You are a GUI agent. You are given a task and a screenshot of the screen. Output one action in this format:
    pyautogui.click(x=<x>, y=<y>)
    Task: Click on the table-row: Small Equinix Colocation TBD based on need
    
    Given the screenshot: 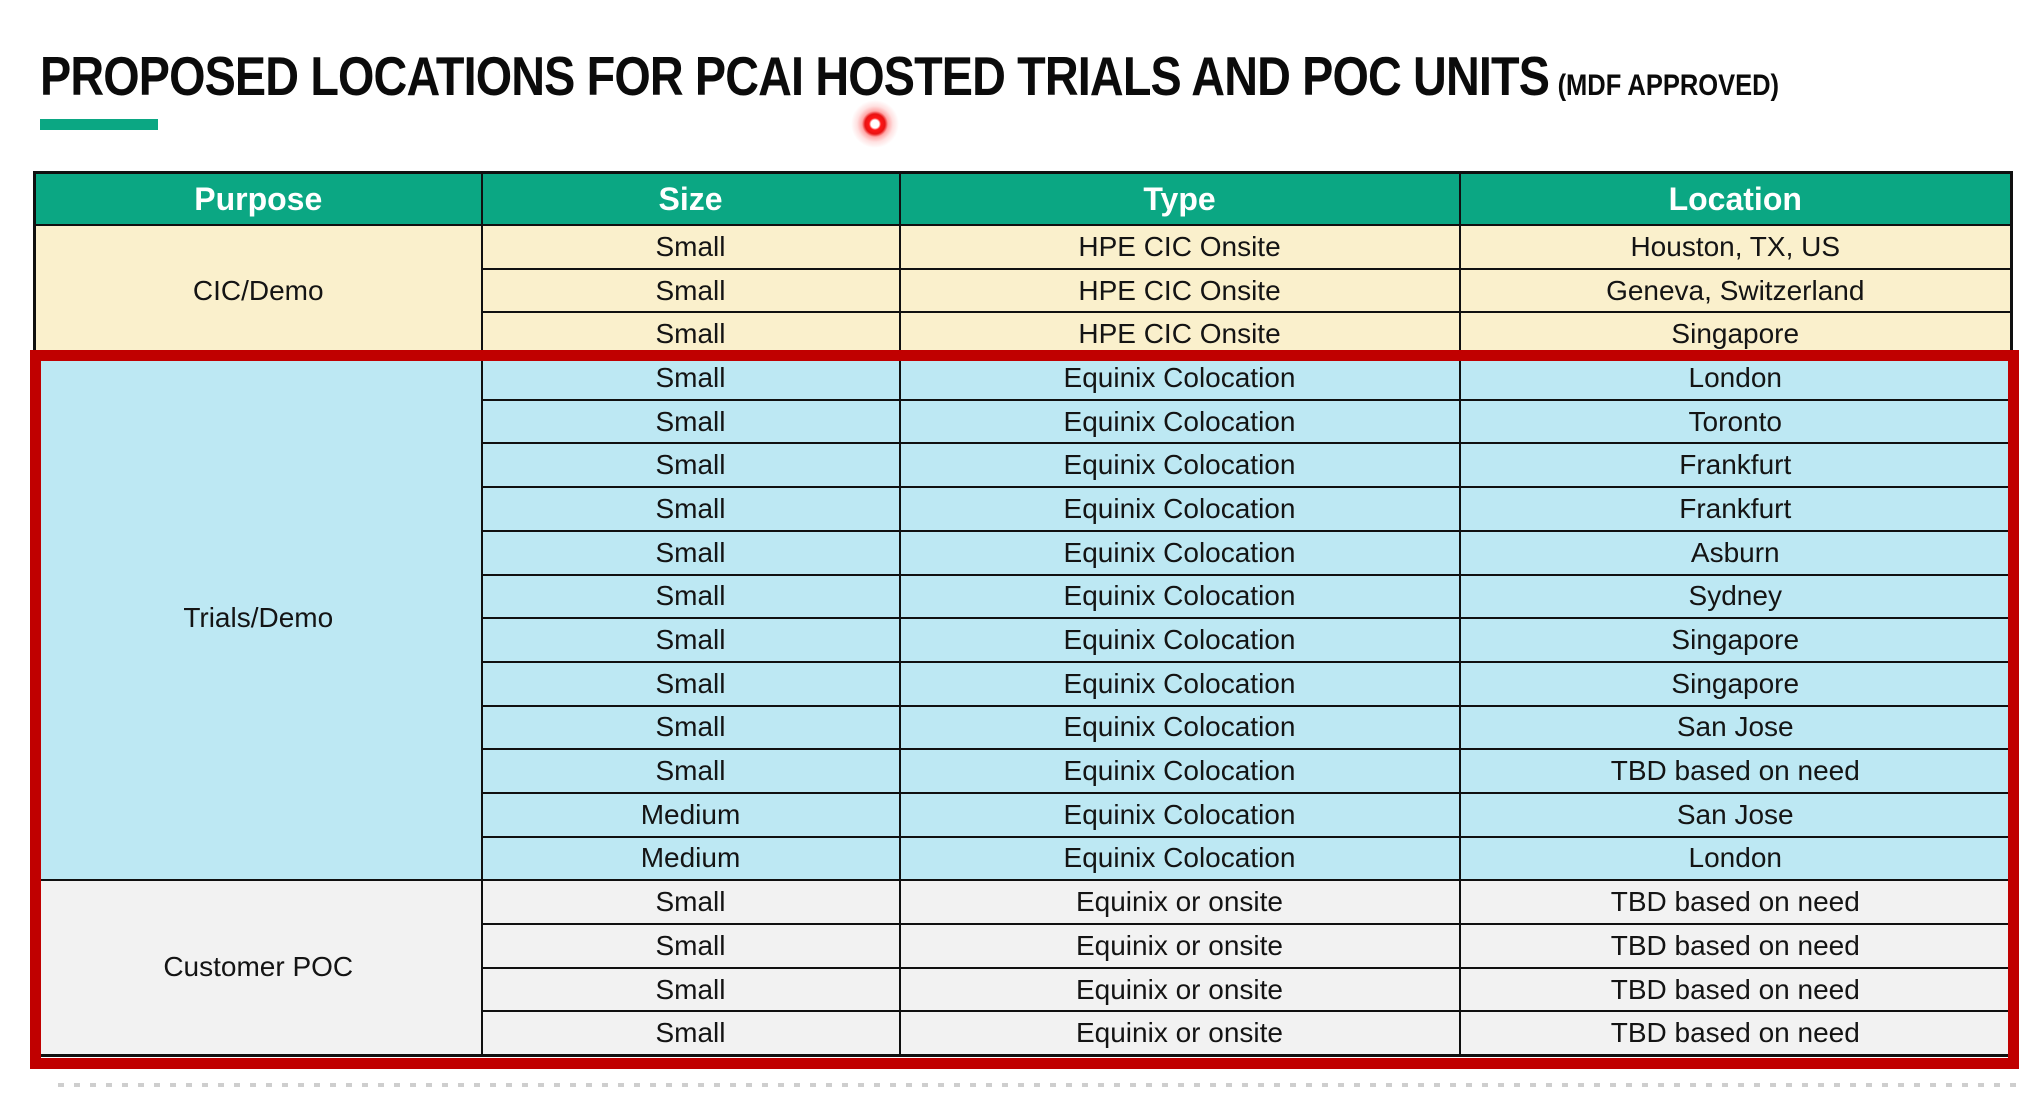 What is the action you would take?
    pyautogui.click(x=1024, y=771)
    